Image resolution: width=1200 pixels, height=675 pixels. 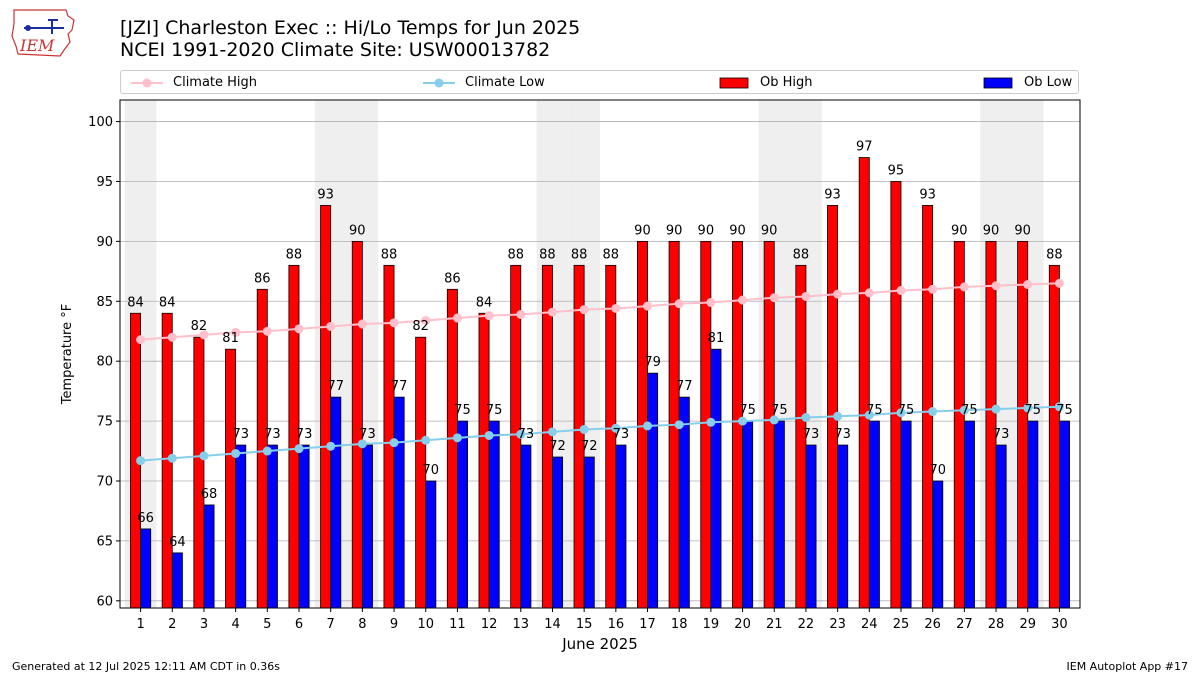 I want to click on legend-ob-high-label: Ob High, so click(x=786, y=82).